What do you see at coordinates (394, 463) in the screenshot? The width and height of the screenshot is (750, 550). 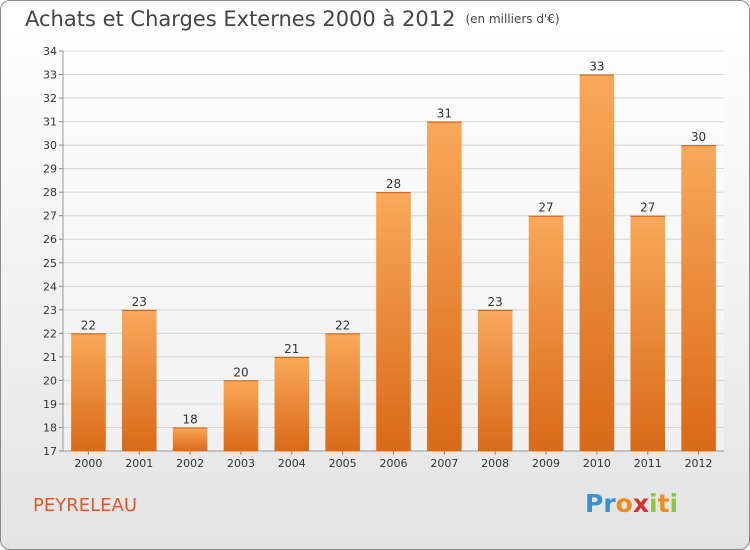 I see `x-tick-label: 2006` at bounding box center [394, 463].